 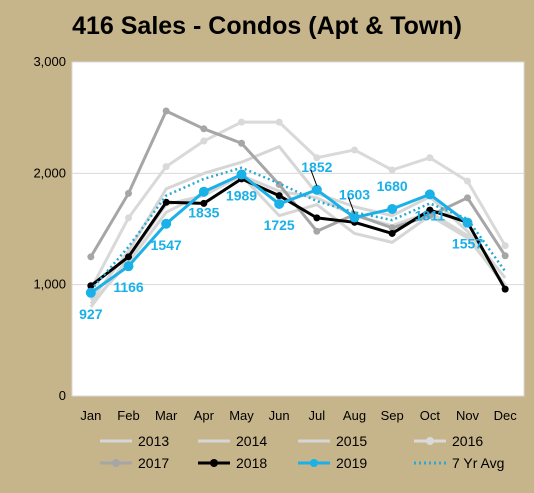 What do you see at coordinates (128, 287) in the screenshot?
I see `data-label: 1166` at bounding box center [128, 287].